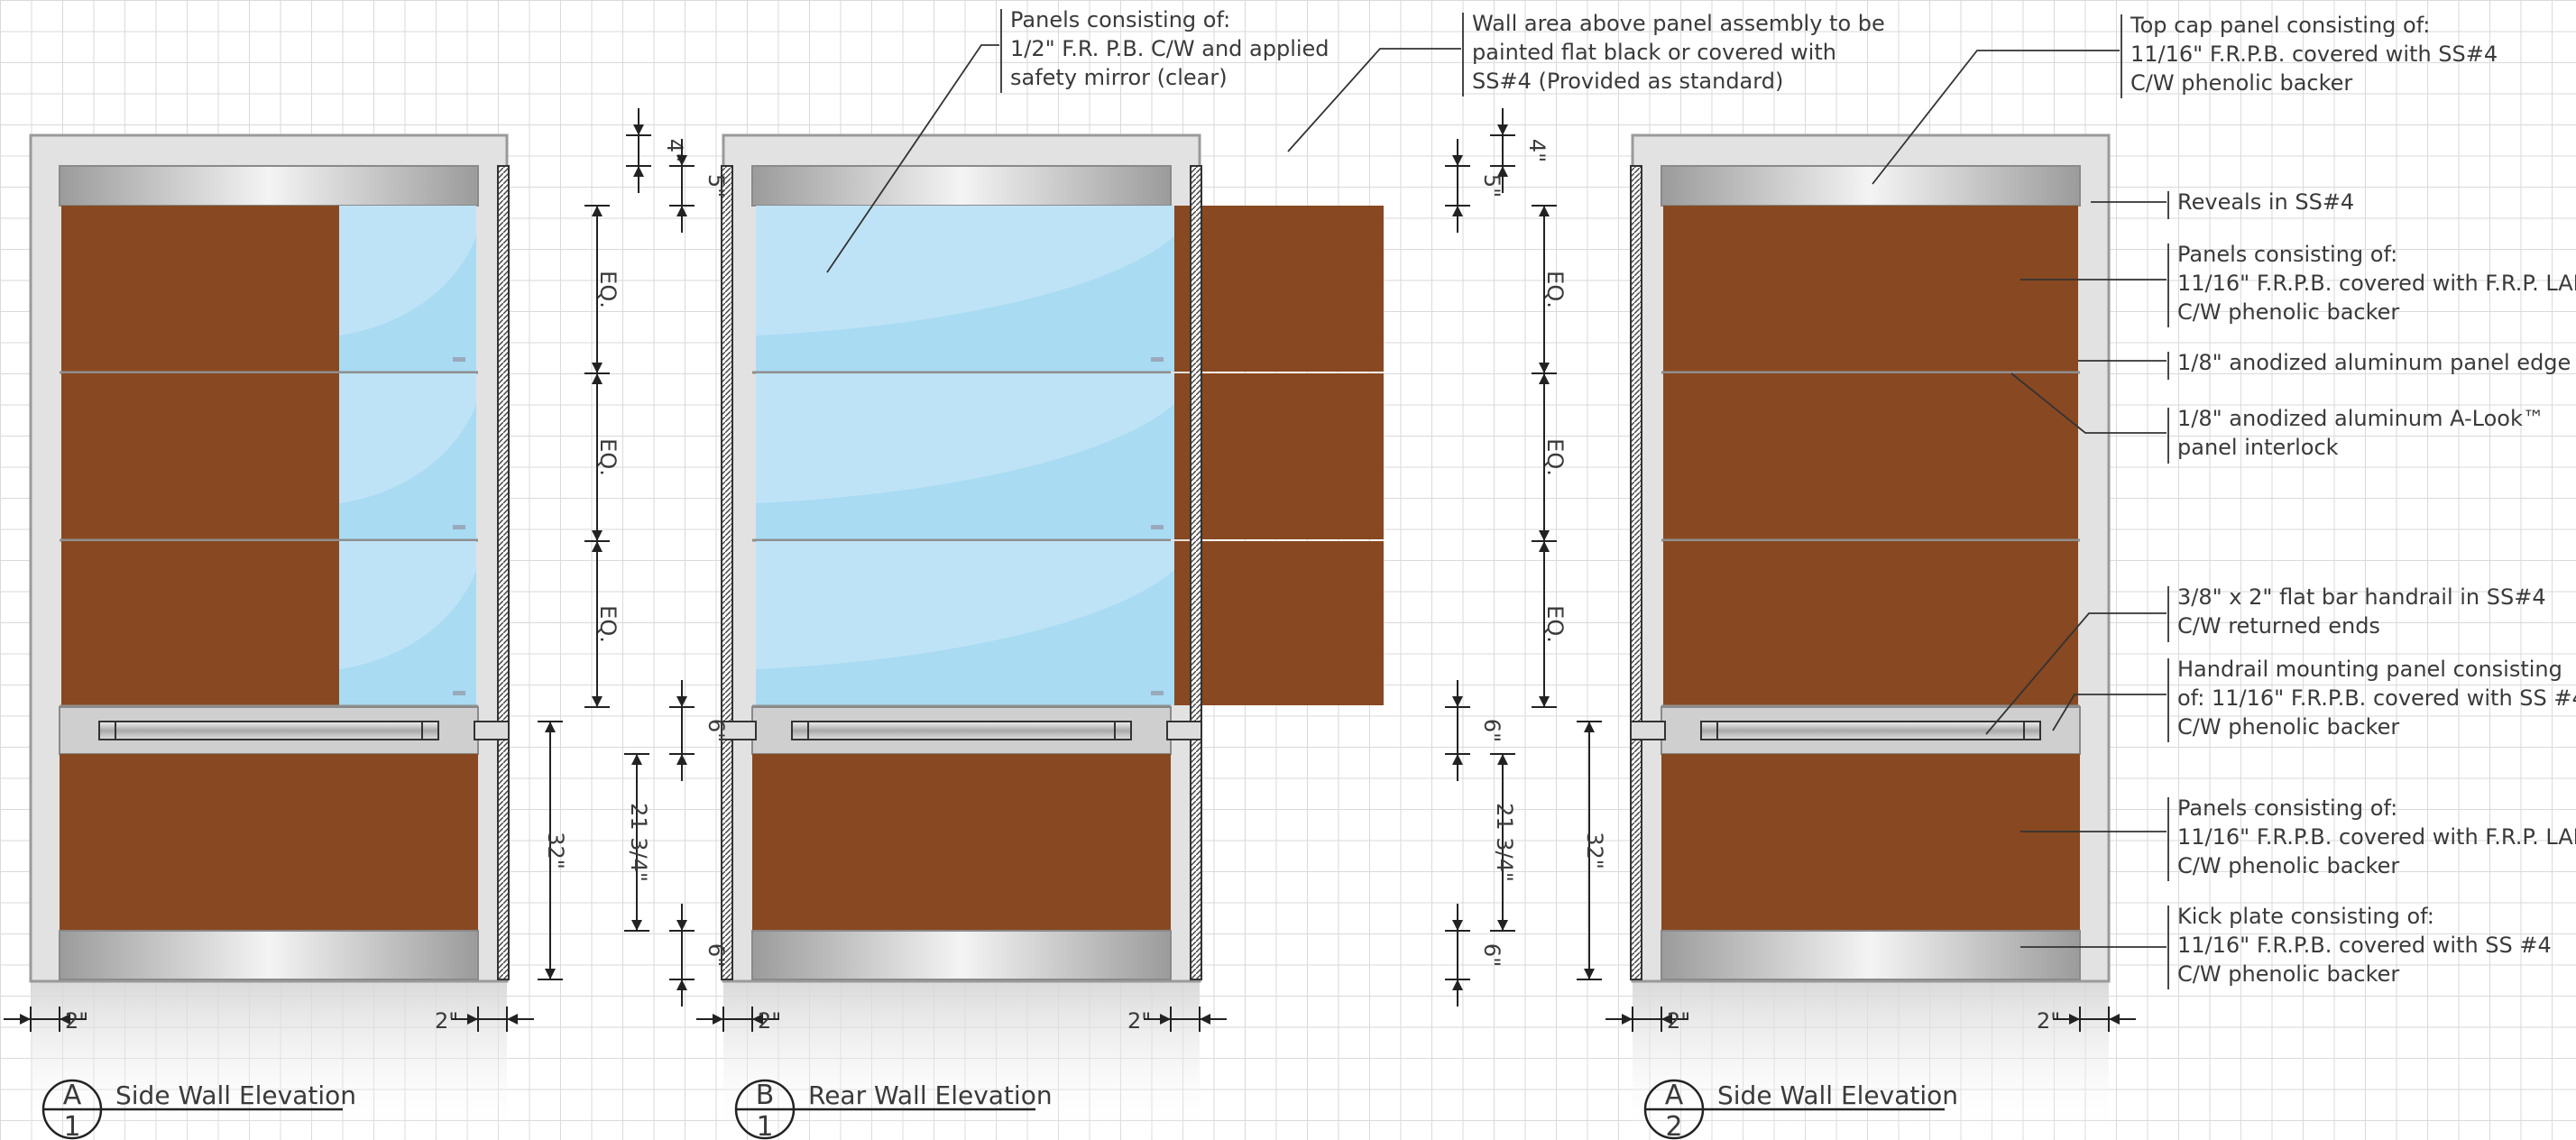  I want to click on callout-text: 11/16" F.R.P.B. covered with SS#4, so click(2314, 54).